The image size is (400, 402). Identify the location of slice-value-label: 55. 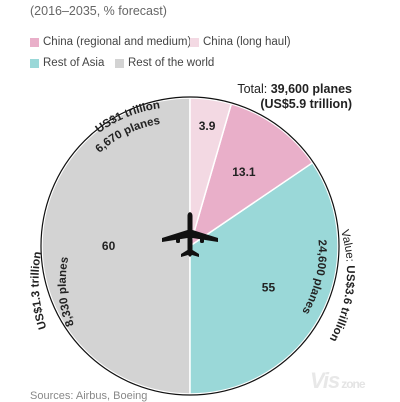
(269, 288).